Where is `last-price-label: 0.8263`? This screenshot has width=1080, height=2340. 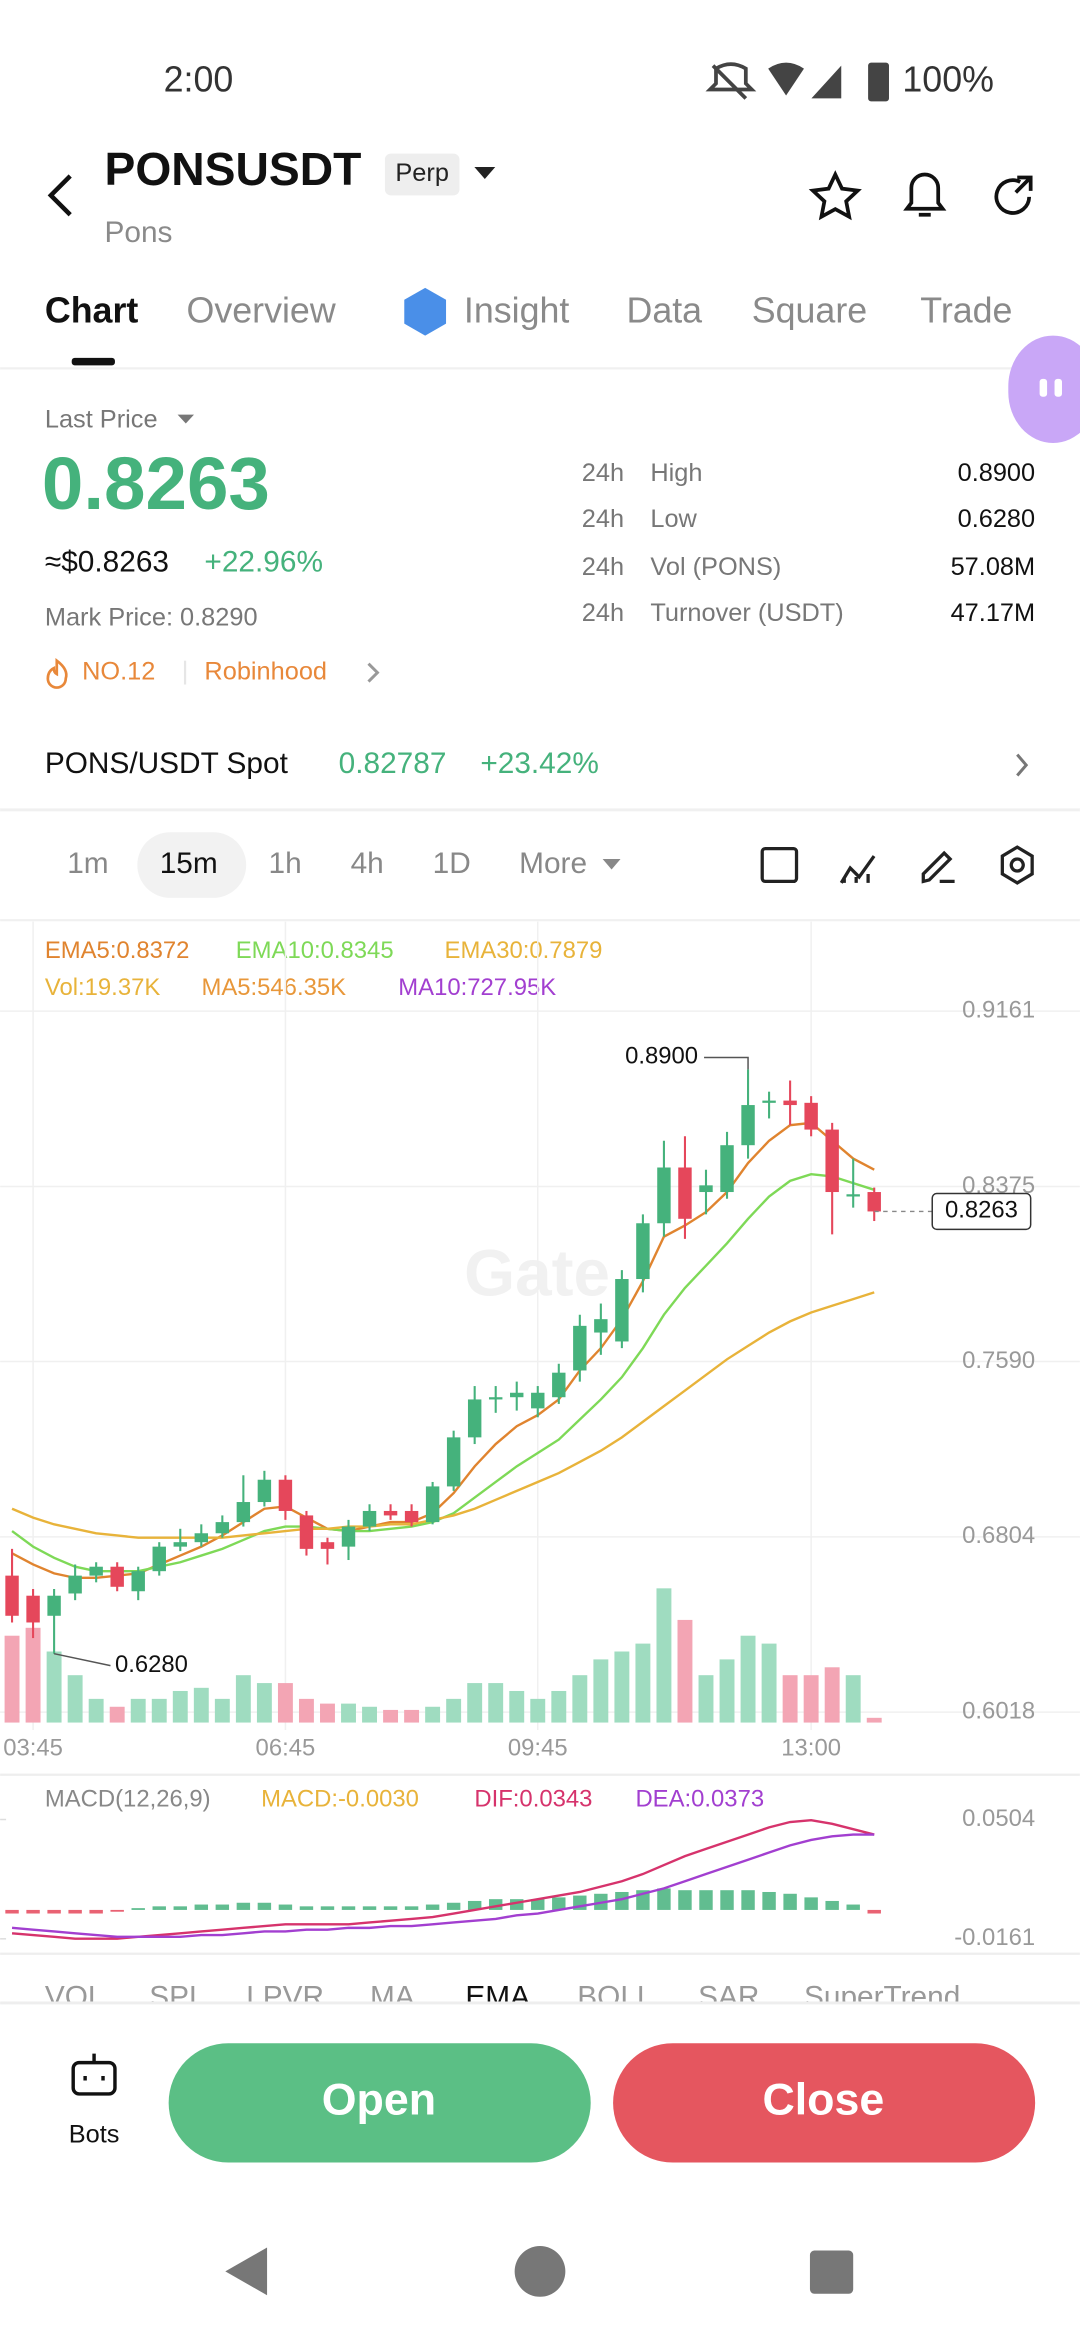 last-price-label: 0.8263 is located at coordinates (981, 1210).